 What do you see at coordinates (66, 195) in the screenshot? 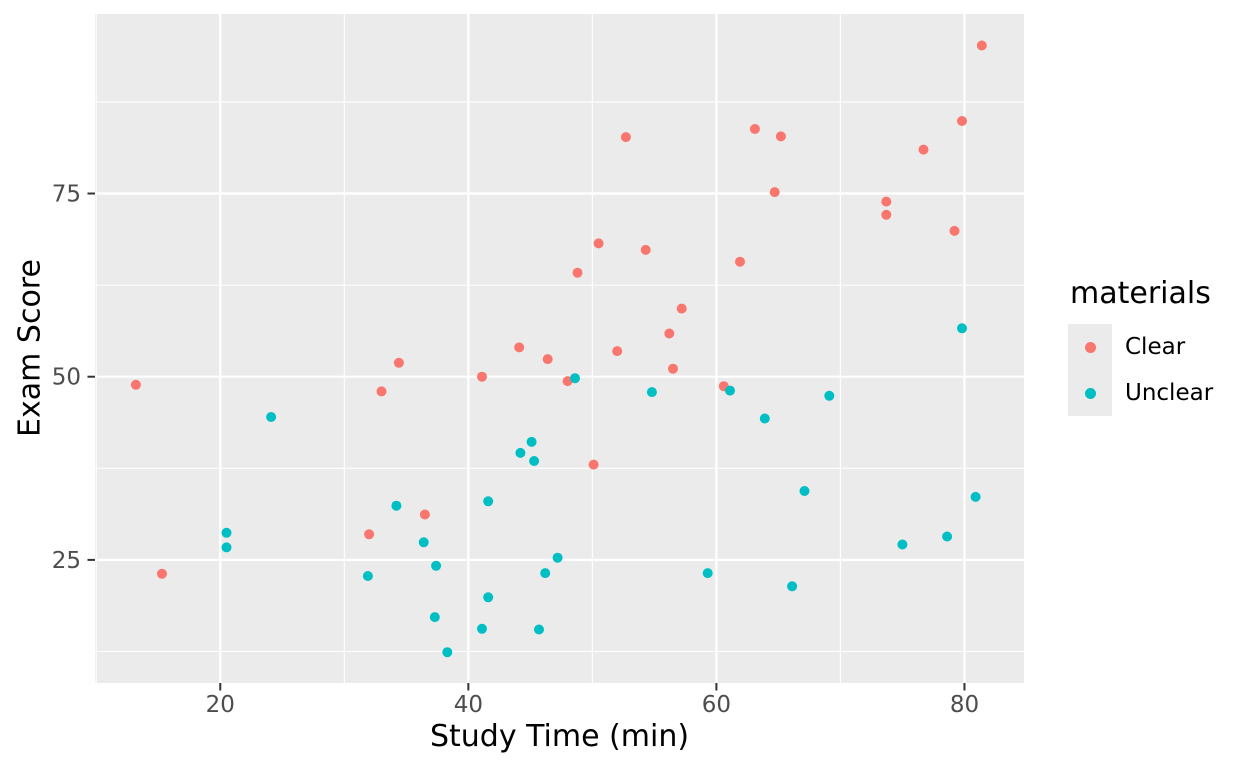
I see `y-tick-label: 75` at bounding box center [66, 195].